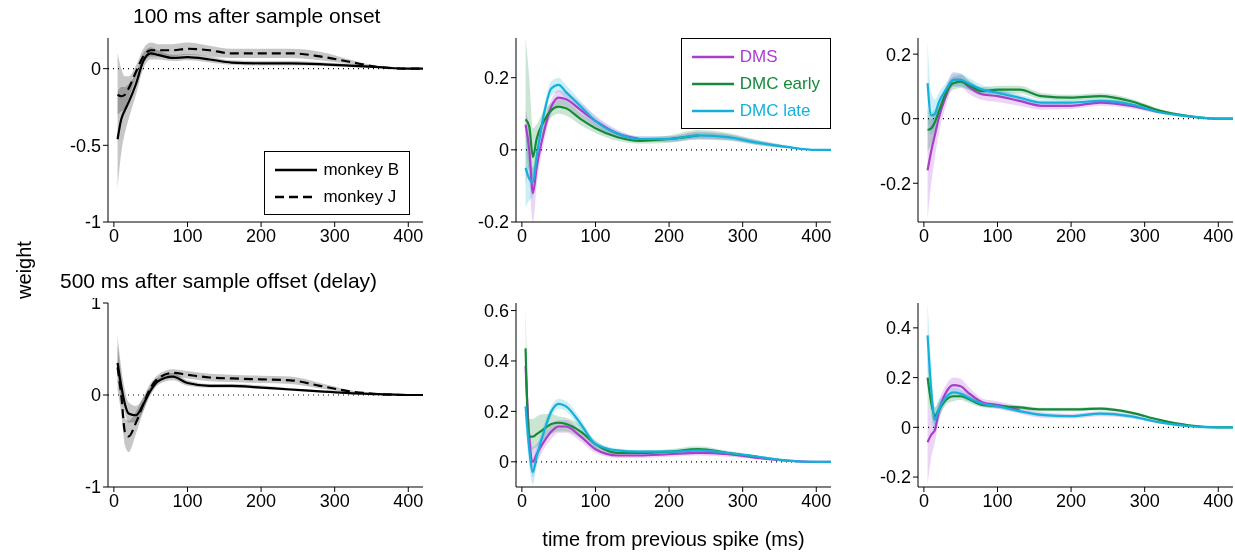  I want to click on legend-label: DMS, so click(758, 57).